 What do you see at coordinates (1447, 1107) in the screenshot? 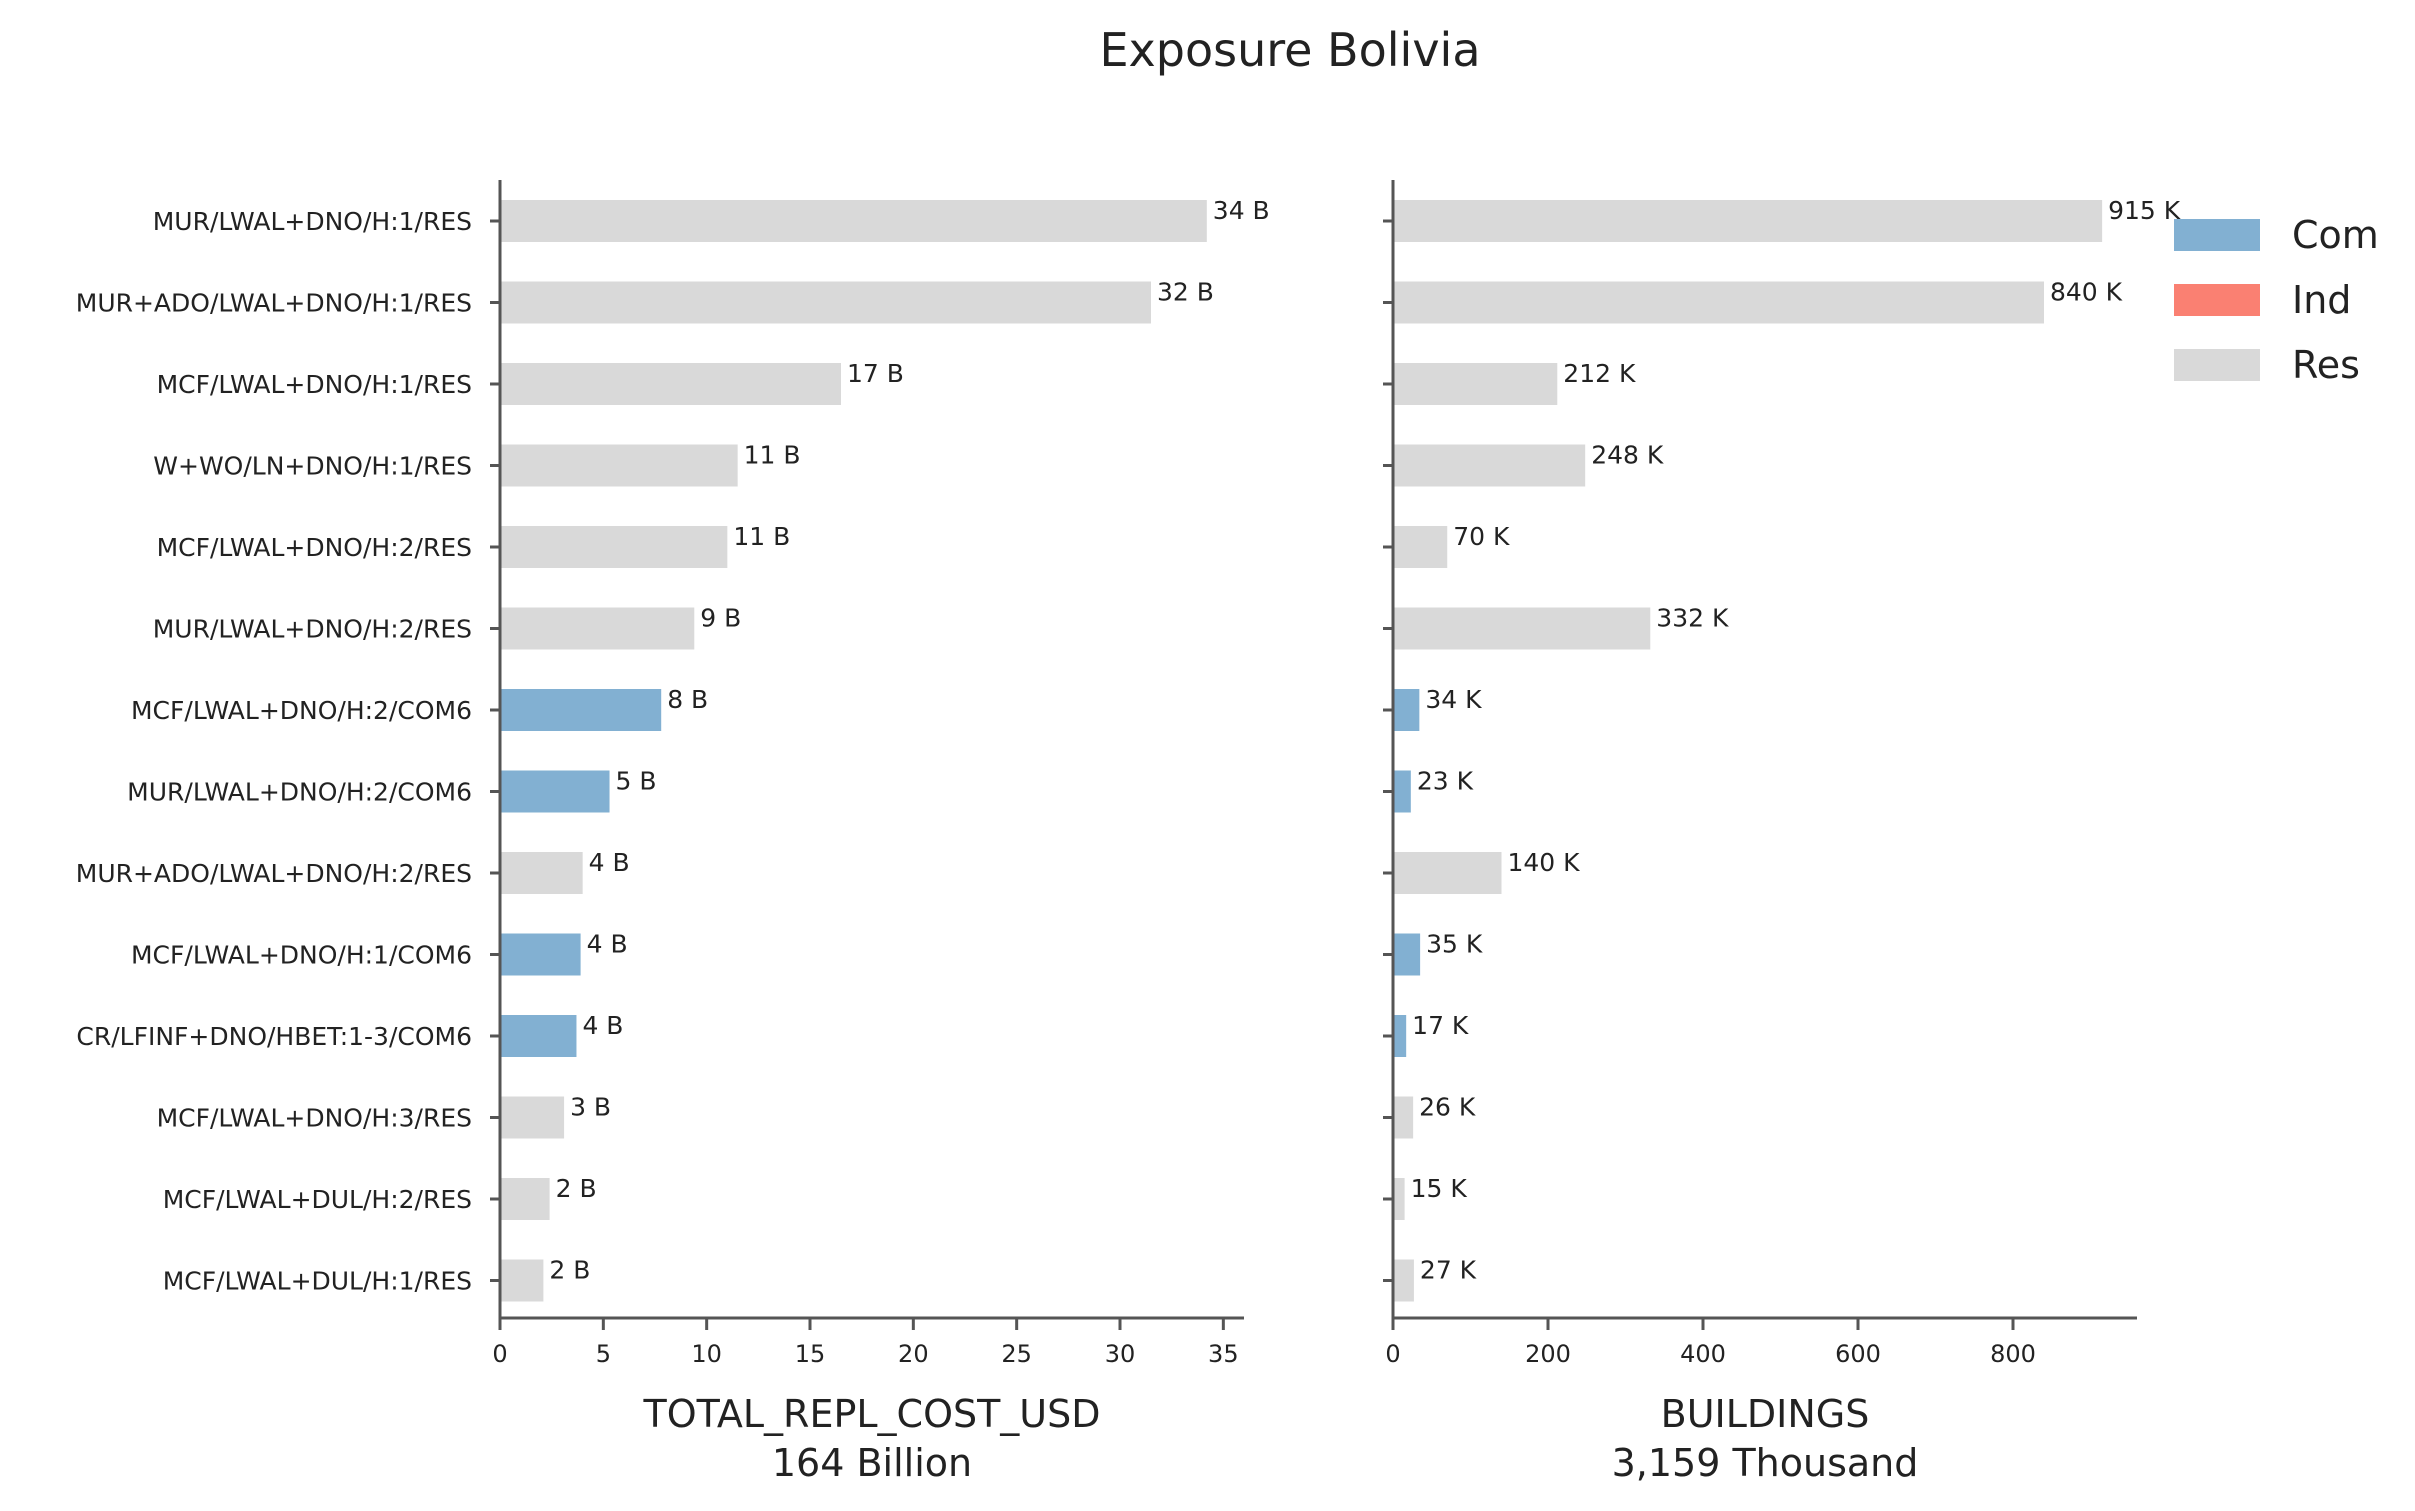
I see `value-label: 26 K` at bounding box center [1447, 1107].